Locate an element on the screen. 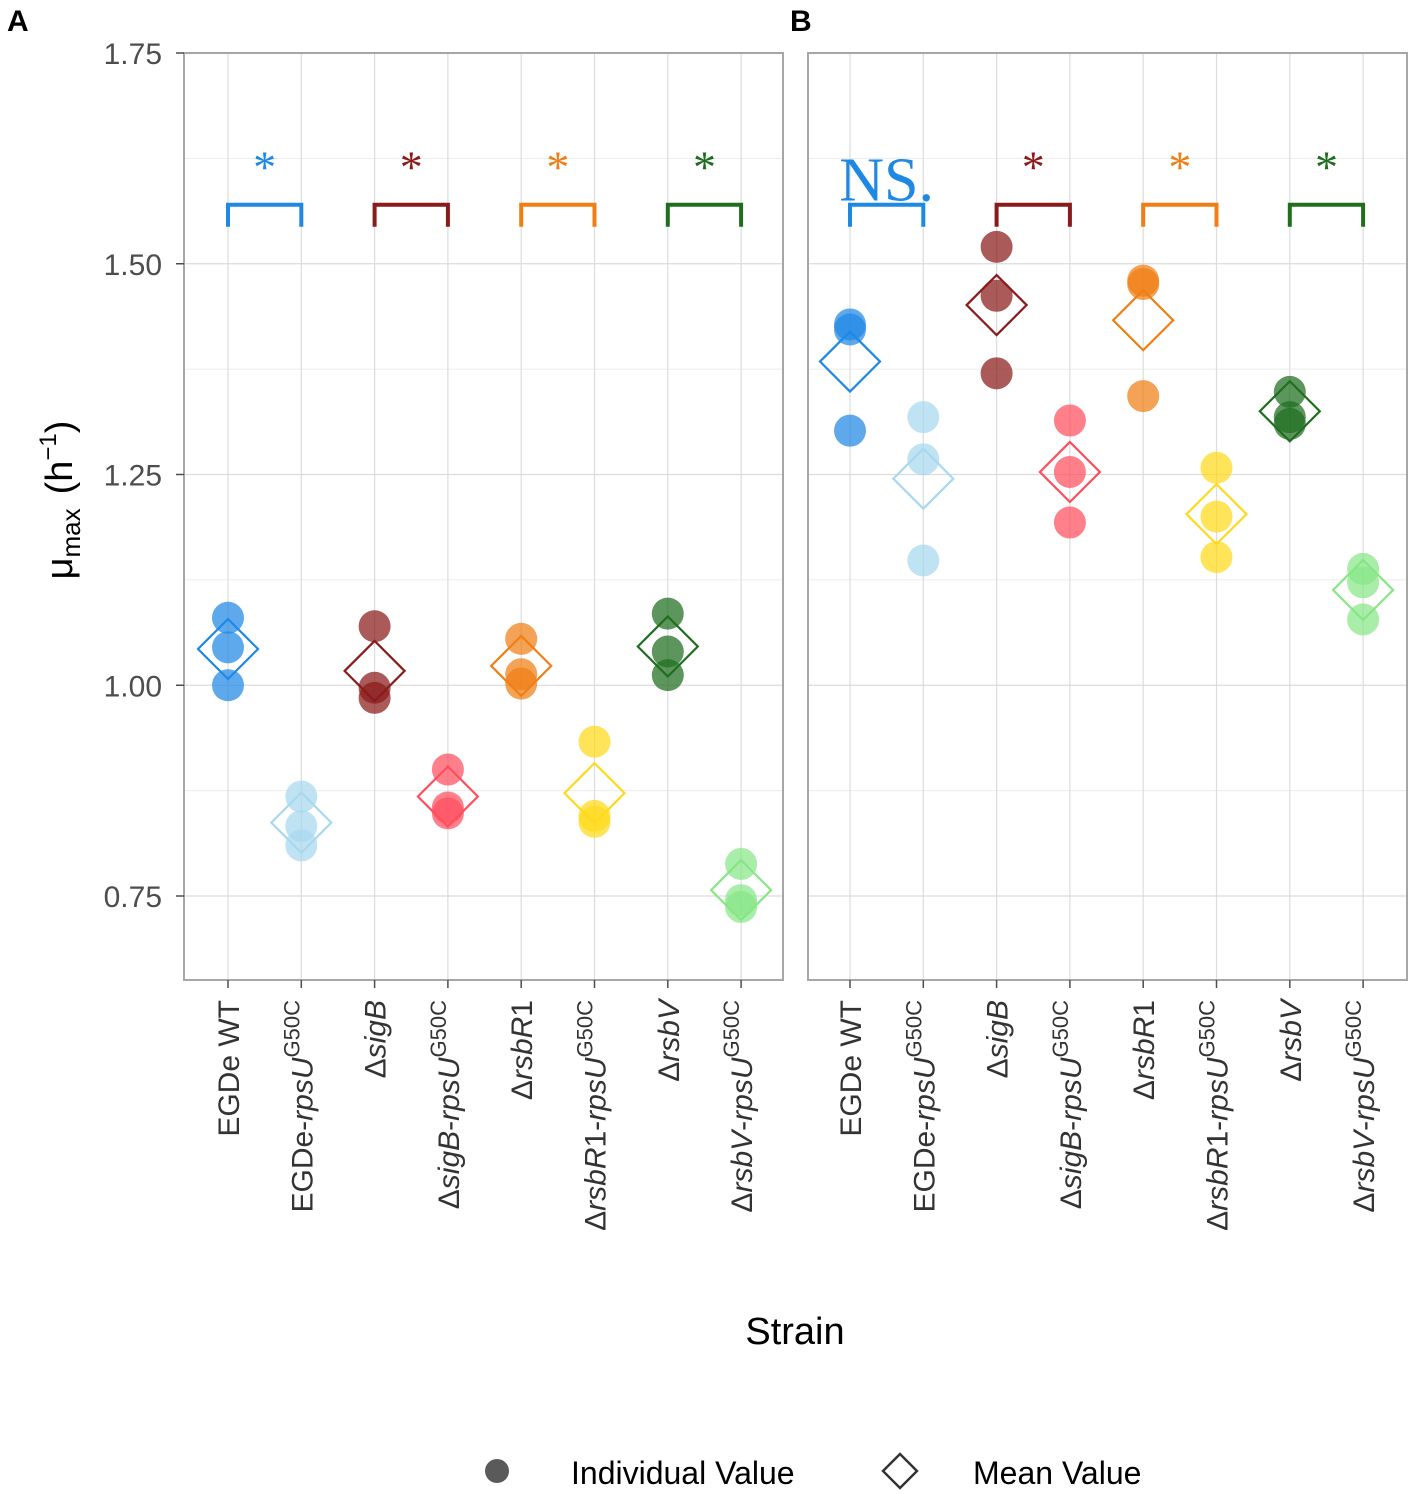  y-axis-ticks: 0.75 1.00 1.25 1.50 1.75 is located at coordinates (144, 476).